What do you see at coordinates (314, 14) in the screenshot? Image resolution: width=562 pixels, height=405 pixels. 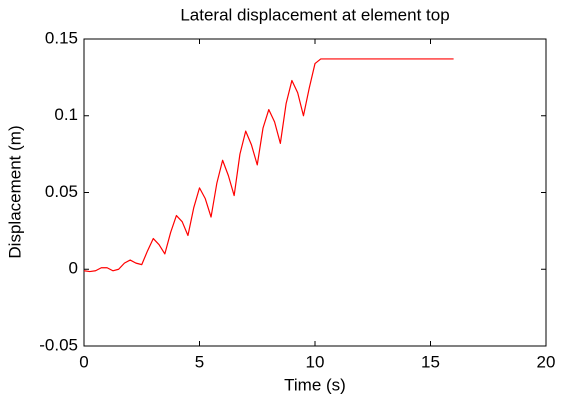 I see `chart-title: Lateral displacement at element top` at bounding box center [314, 14].